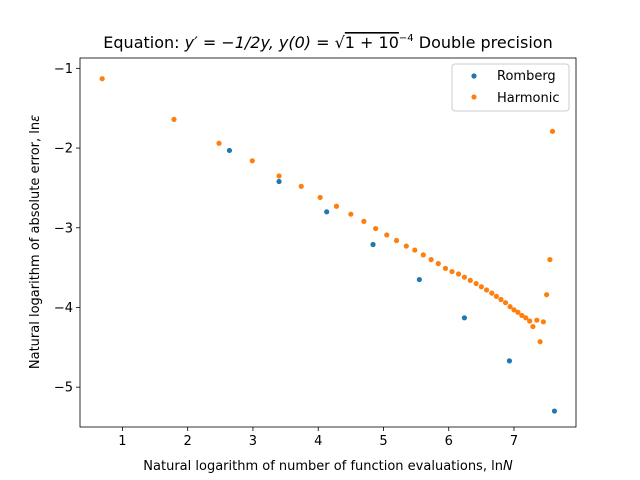  I want to click on legend: Romberg Harmonic, so click(510, 87).